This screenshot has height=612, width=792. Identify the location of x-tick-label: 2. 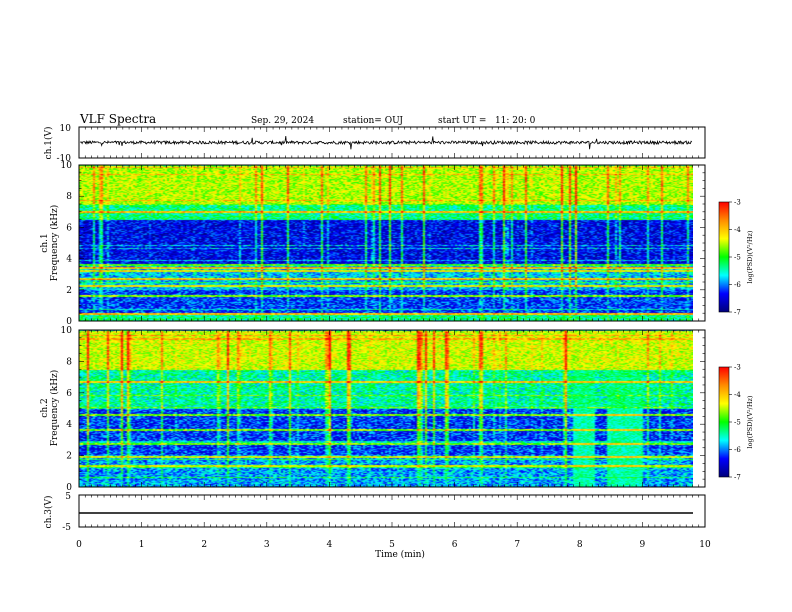
(204, 545).